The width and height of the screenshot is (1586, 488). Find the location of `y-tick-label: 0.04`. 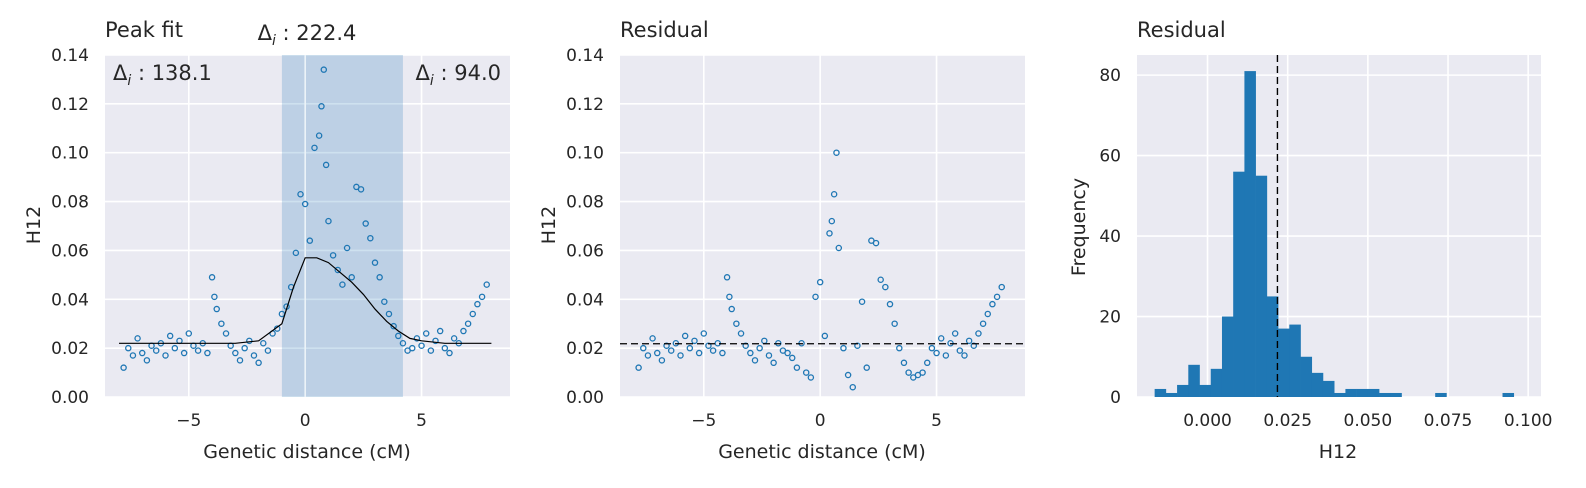

y-tick-label: 0.04 is located at coordinates (585, 300).